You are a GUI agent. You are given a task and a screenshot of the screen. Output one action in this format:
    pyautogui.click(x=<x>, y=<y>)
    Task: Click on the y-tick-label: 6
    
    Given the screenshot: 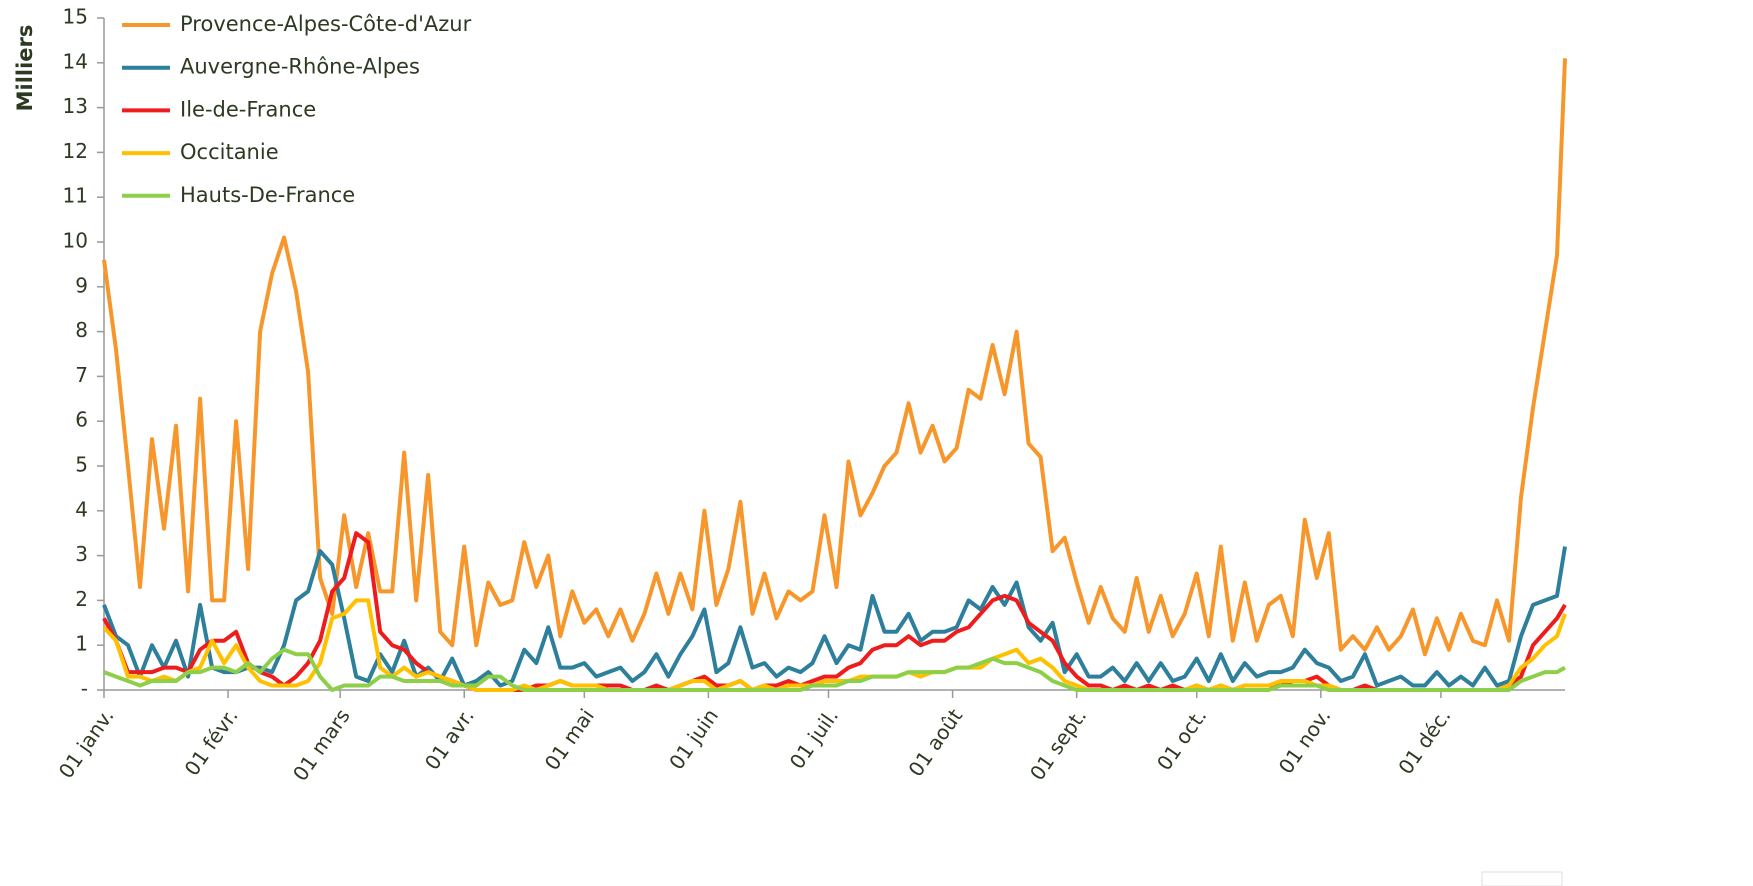 What is the action you would take?
    pyautogui.click(x=81, y=420)
    